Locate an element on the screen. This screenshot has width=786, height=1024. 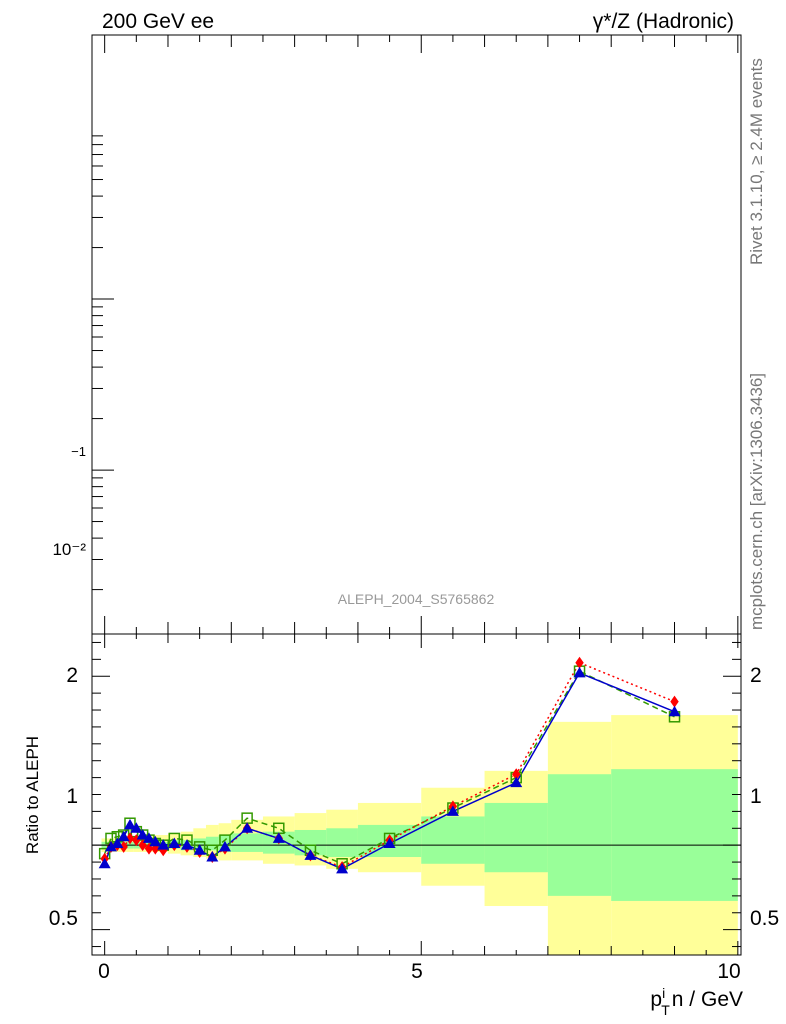
xtick-label-5: 5 is located at coordinates (417, 971).